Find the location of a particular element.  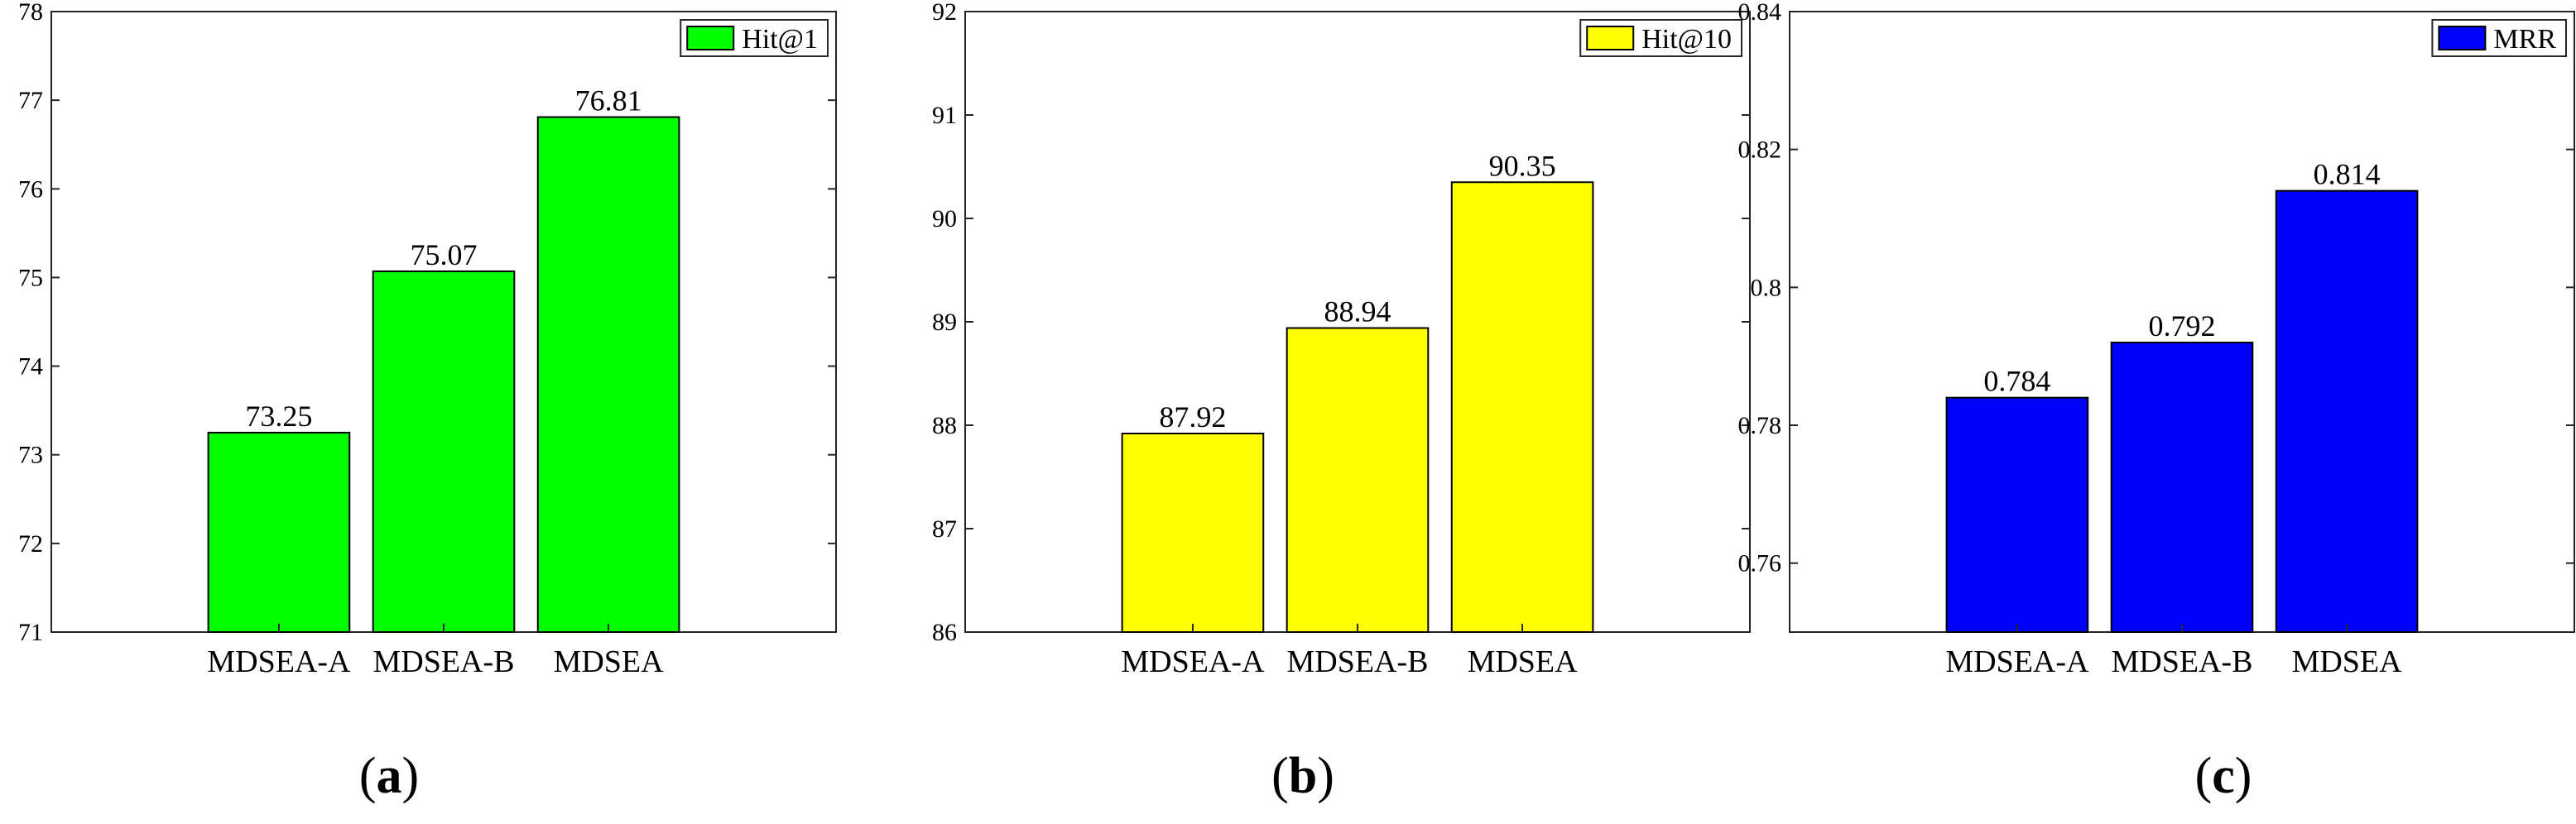

panel-a-bar-value-label: 76.81 is located at coordinates (608, 100).